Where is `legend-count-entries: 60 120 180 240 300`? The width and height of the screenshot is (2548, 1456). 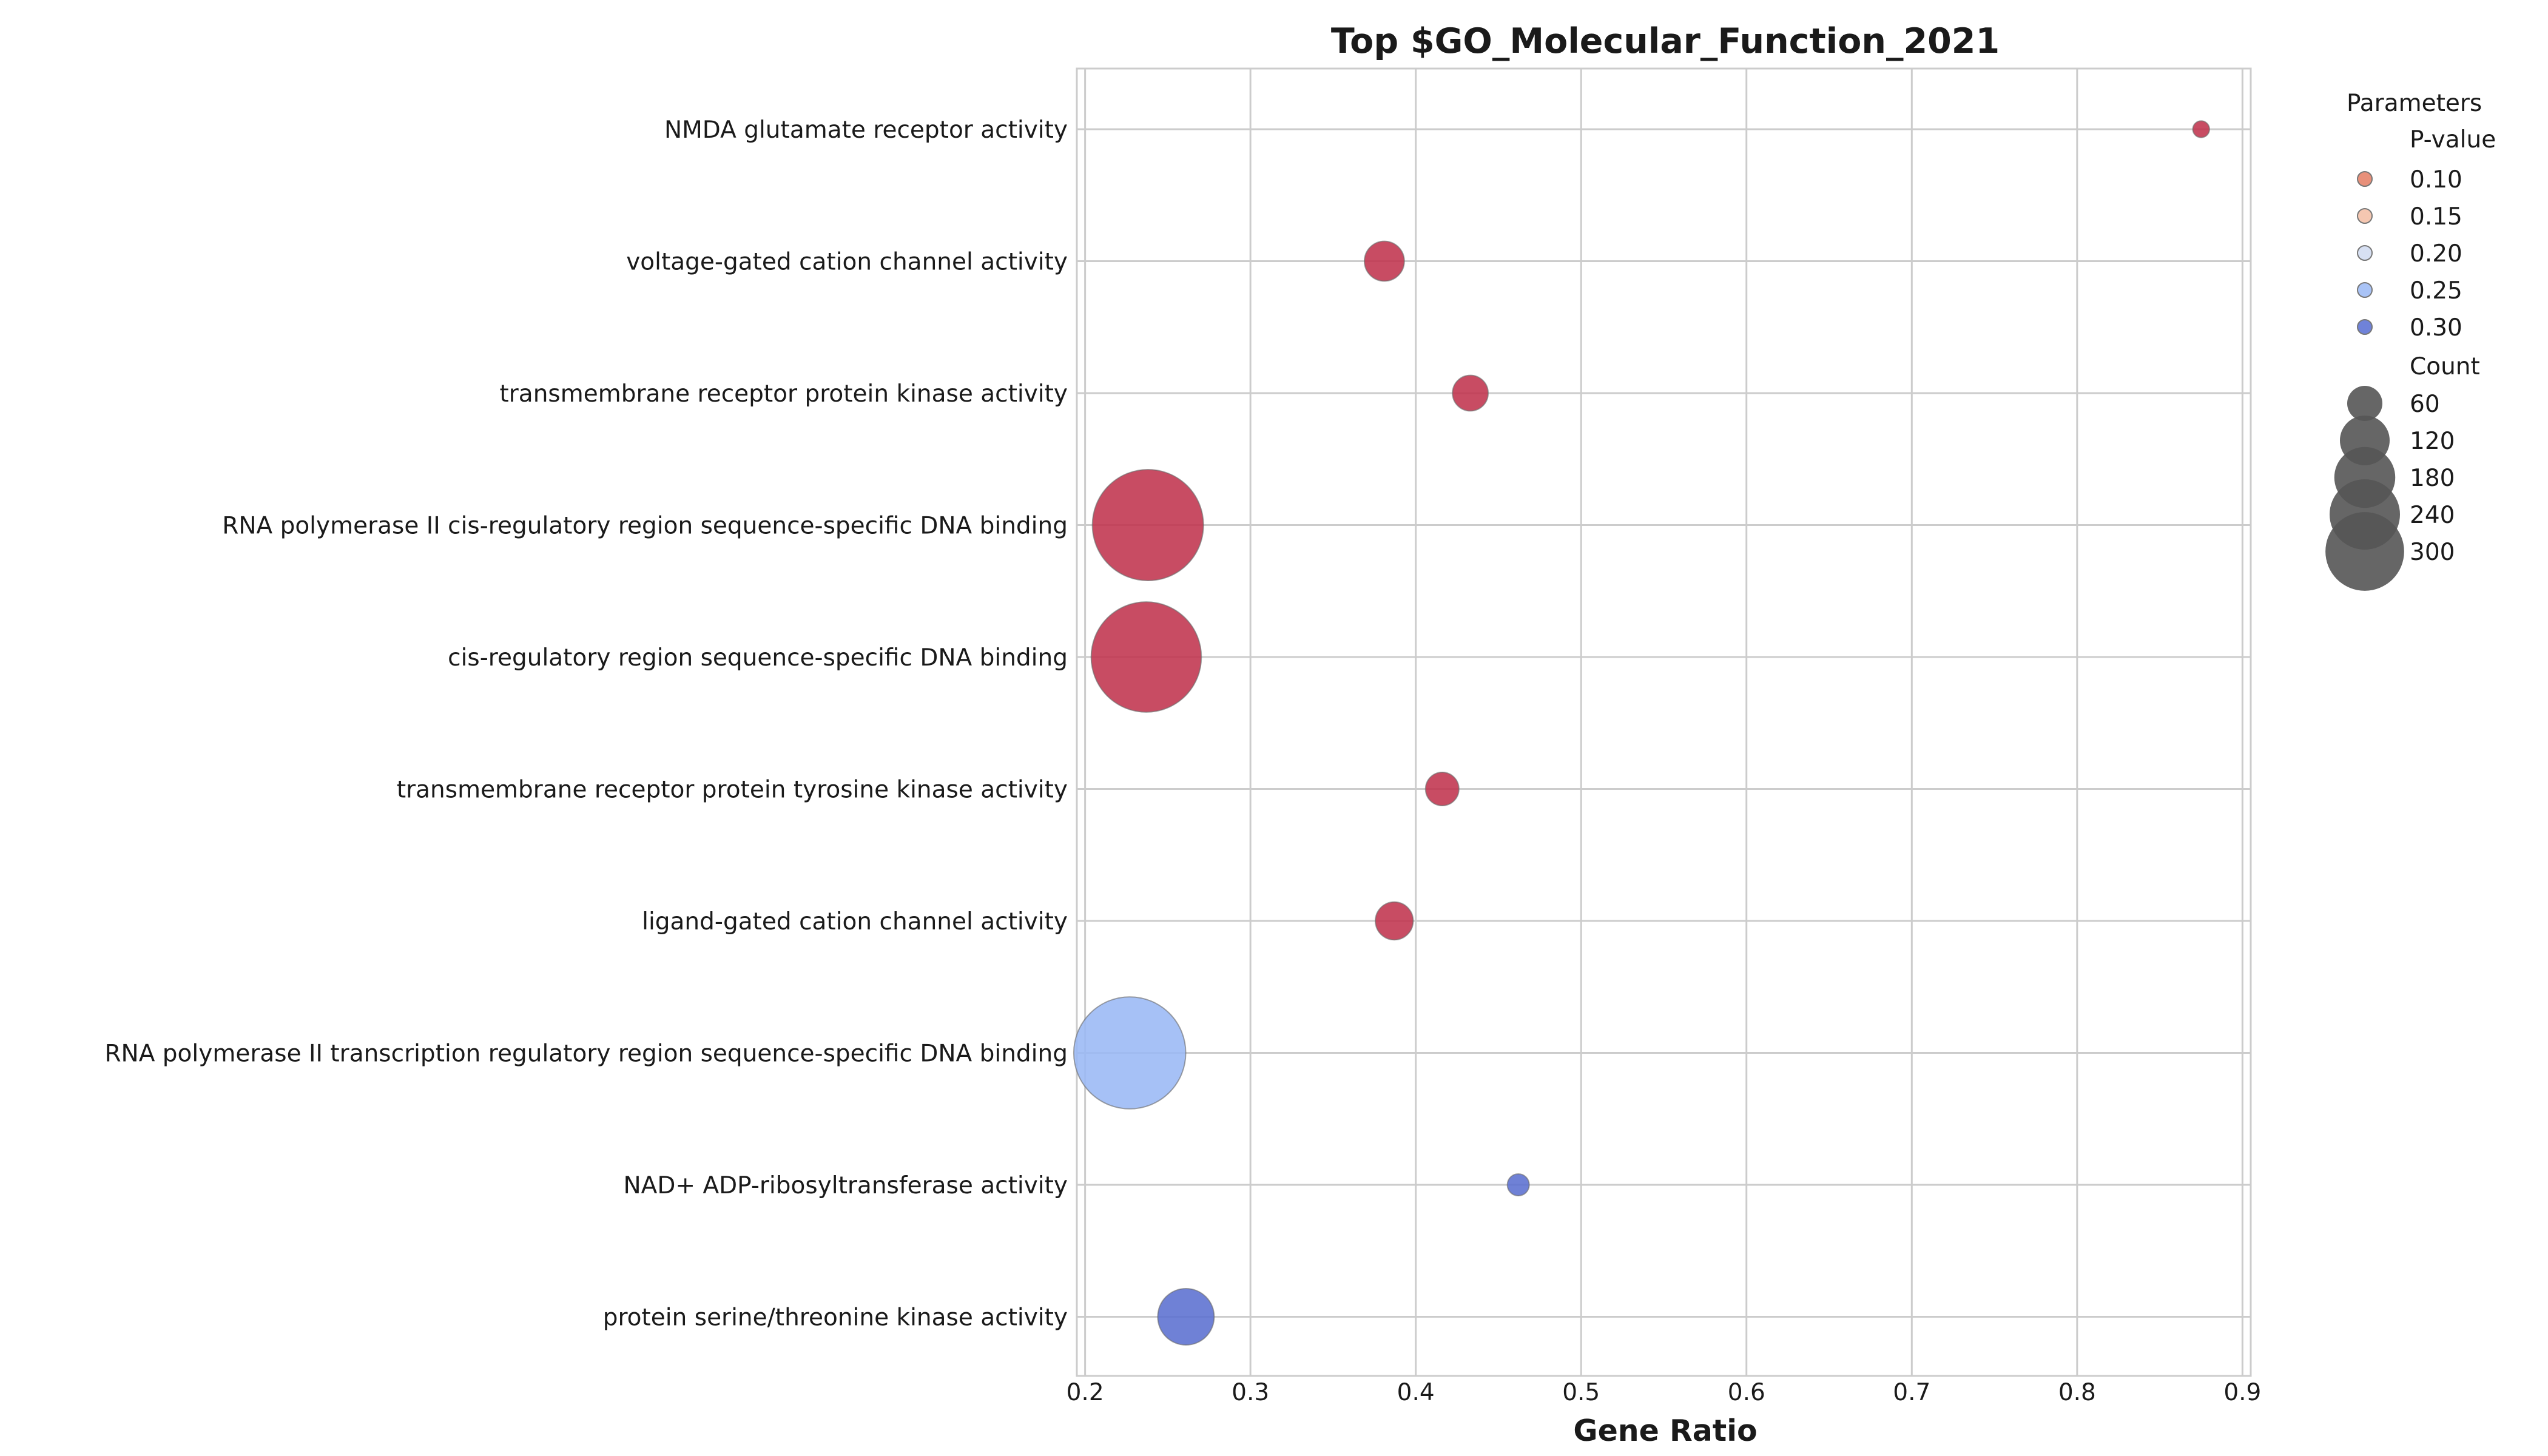
legend-count-entries: 60 120 180 240 300 is located at coordinates (2390, 488).